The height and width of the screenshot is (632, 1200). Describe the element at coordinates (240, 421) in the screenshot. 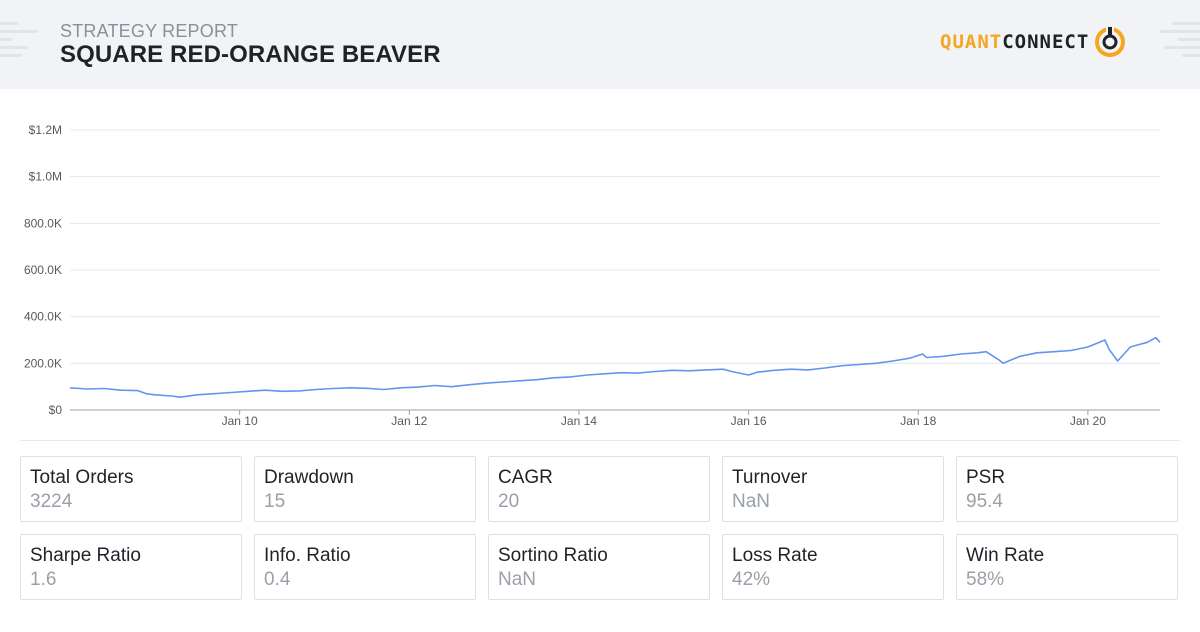

I see `x-tick-label: Jan 10` at that location.